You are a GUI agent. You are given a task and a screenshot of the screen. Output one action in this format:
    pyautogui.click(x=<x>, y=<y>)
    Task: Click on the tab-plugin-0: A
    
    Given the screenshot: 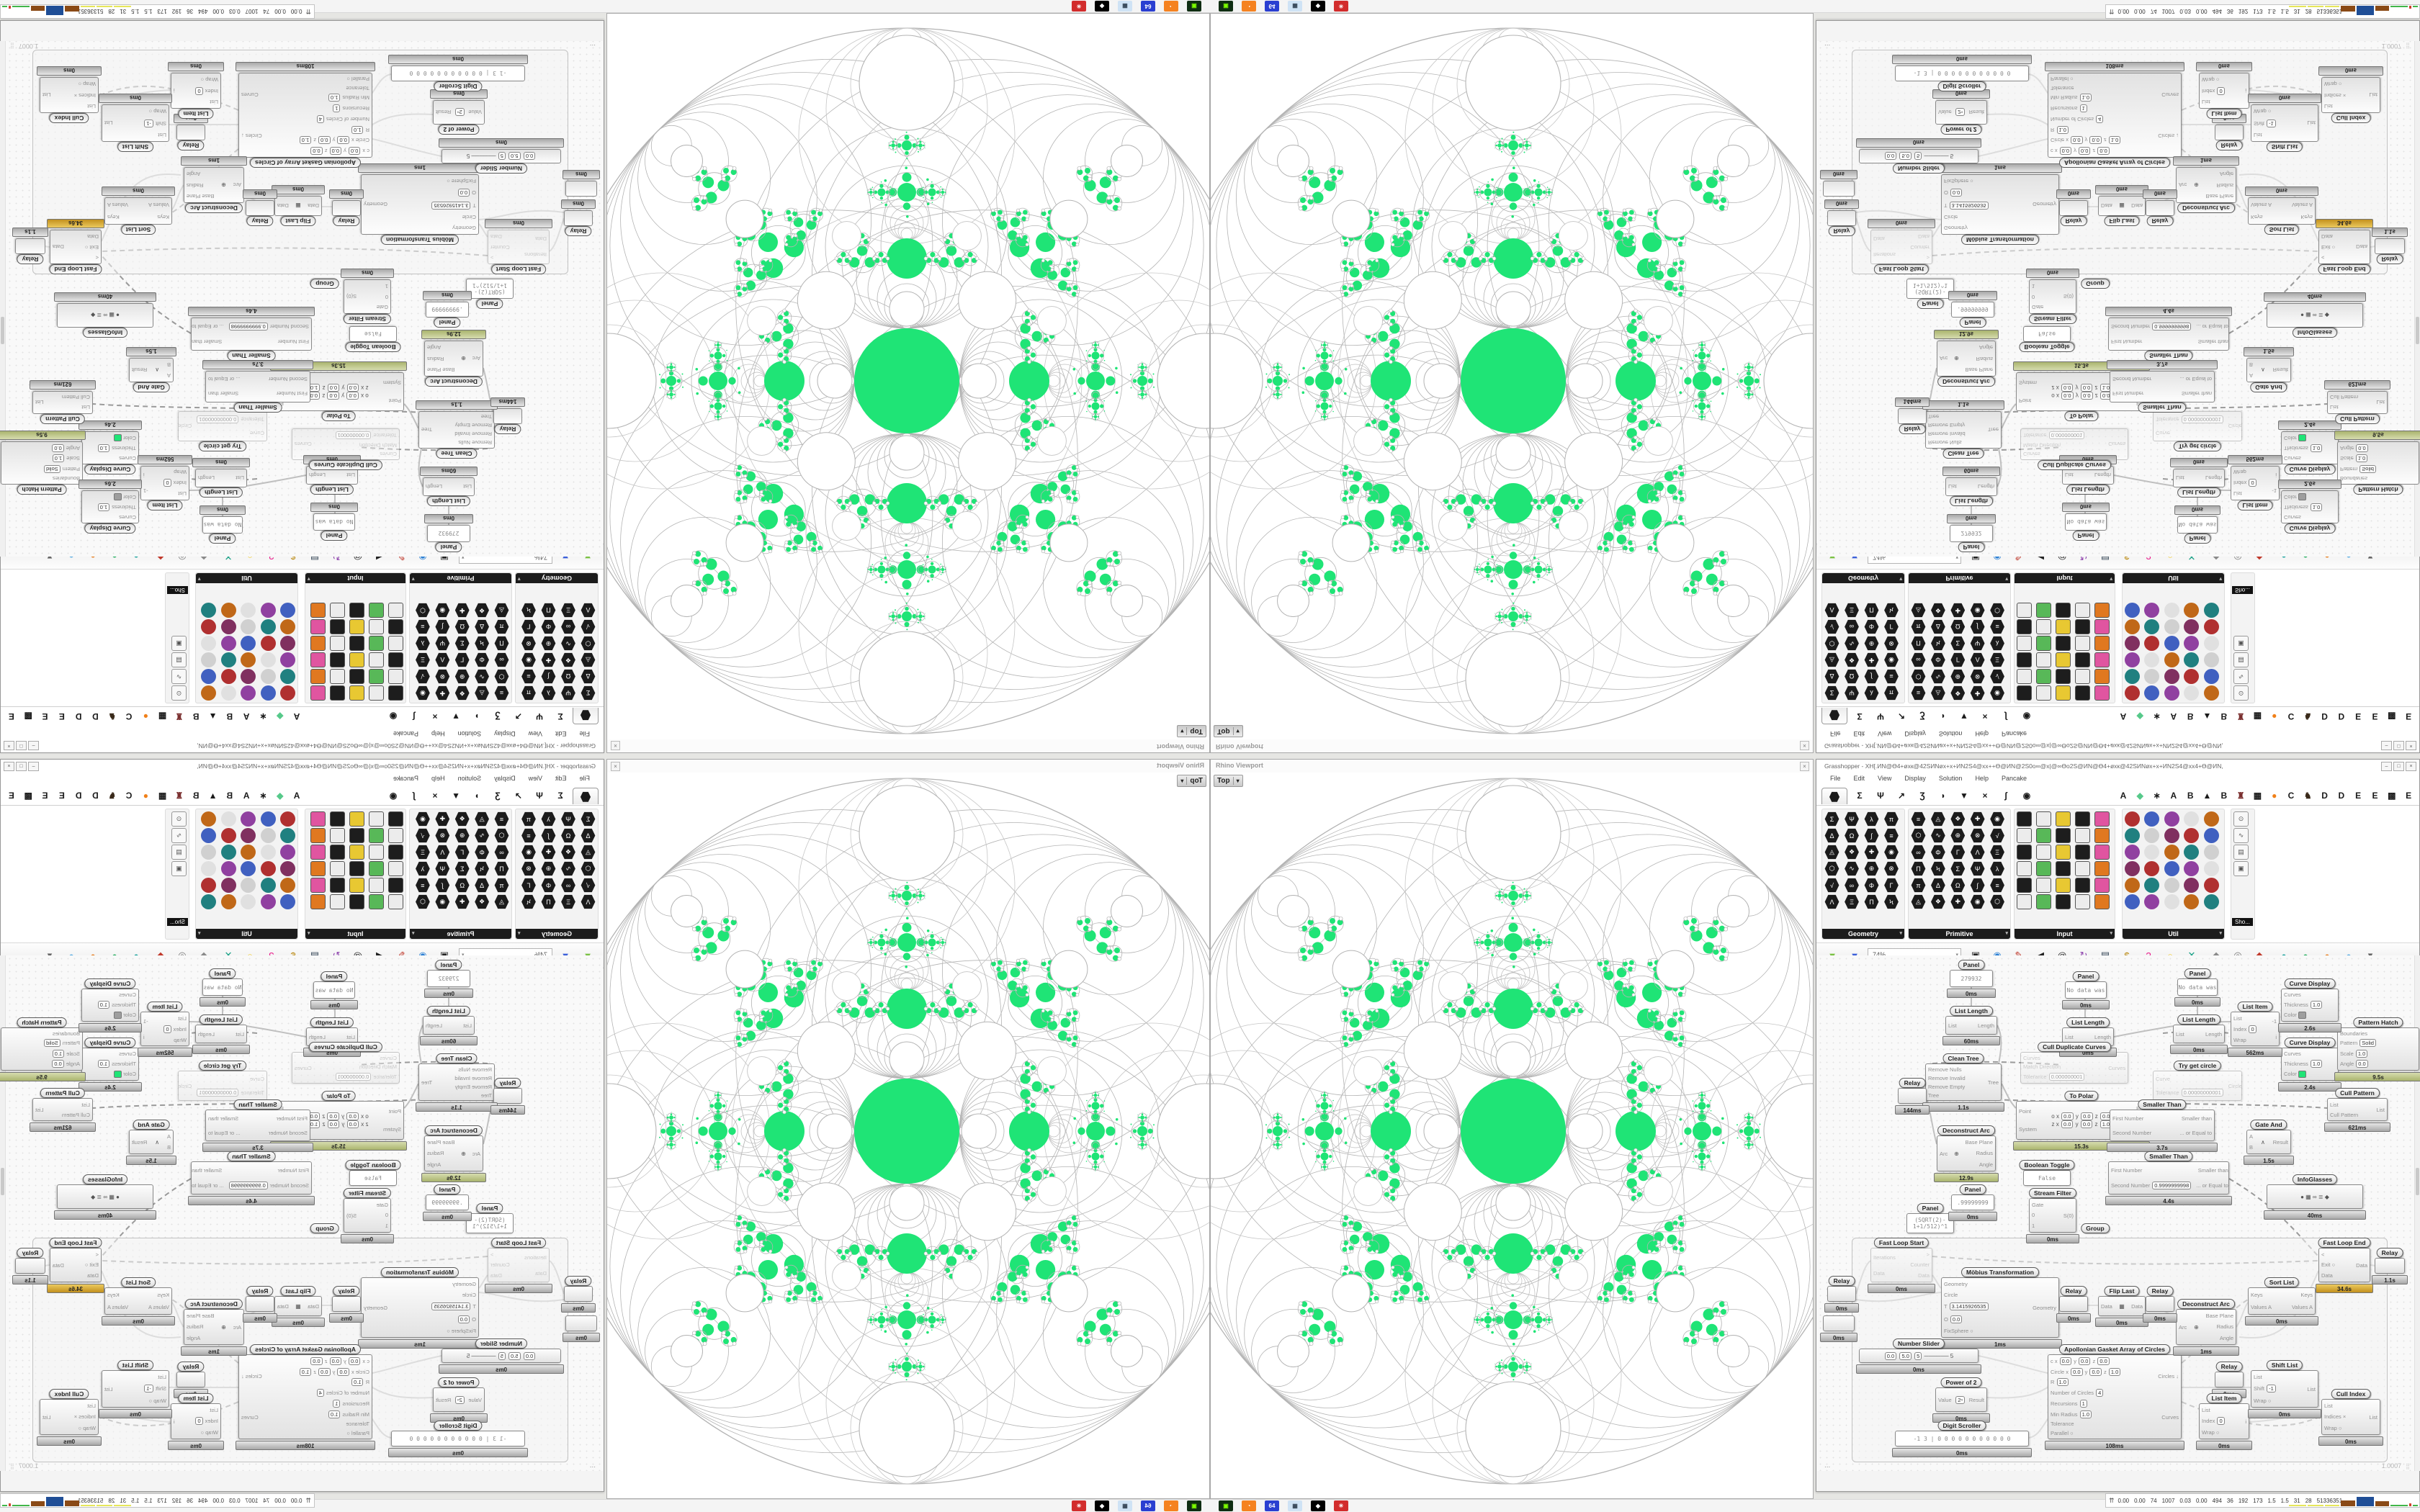 What is the action you would take?
    pyautogui.click(x=2123, y=796)
    